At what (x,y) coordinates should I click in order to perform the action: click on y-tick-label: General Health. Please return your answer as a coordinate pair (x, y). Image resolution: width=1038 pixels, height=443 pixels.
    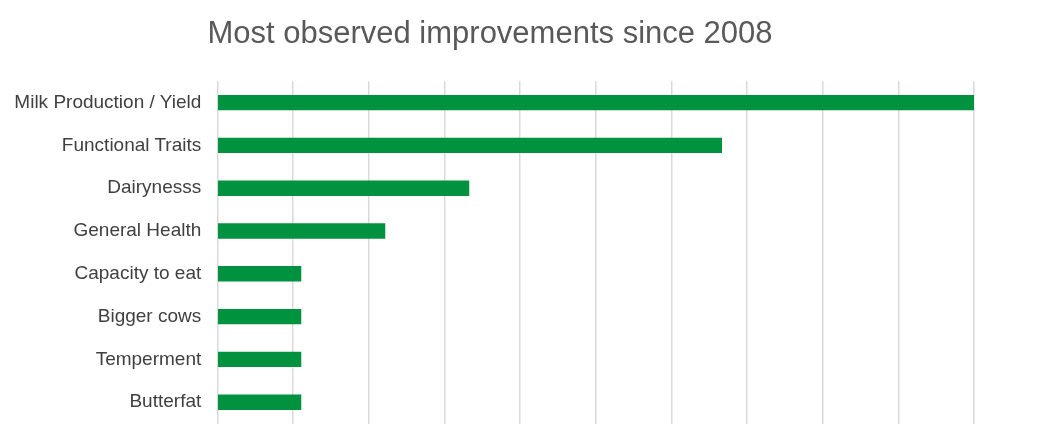
    Looking at the image, I should click on (137, 230).